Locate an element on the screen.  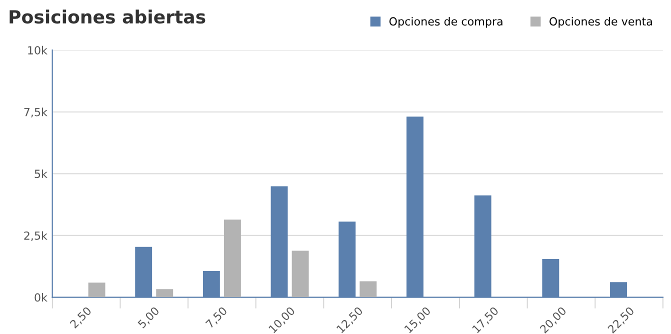
y-tick-label: 7,5k is located at coordinates (36, 113).